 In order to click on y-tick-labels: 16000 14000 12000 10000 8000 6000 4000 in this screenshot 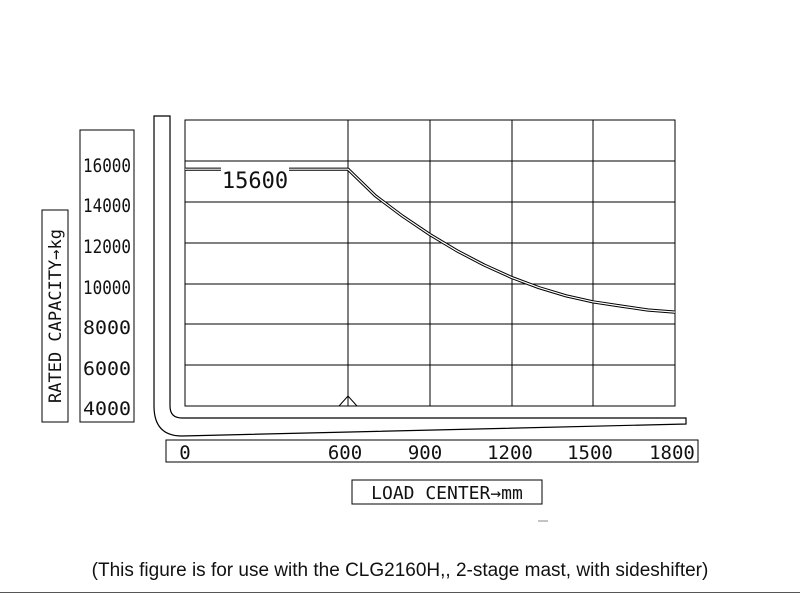, I will do `click(107, 287)`.